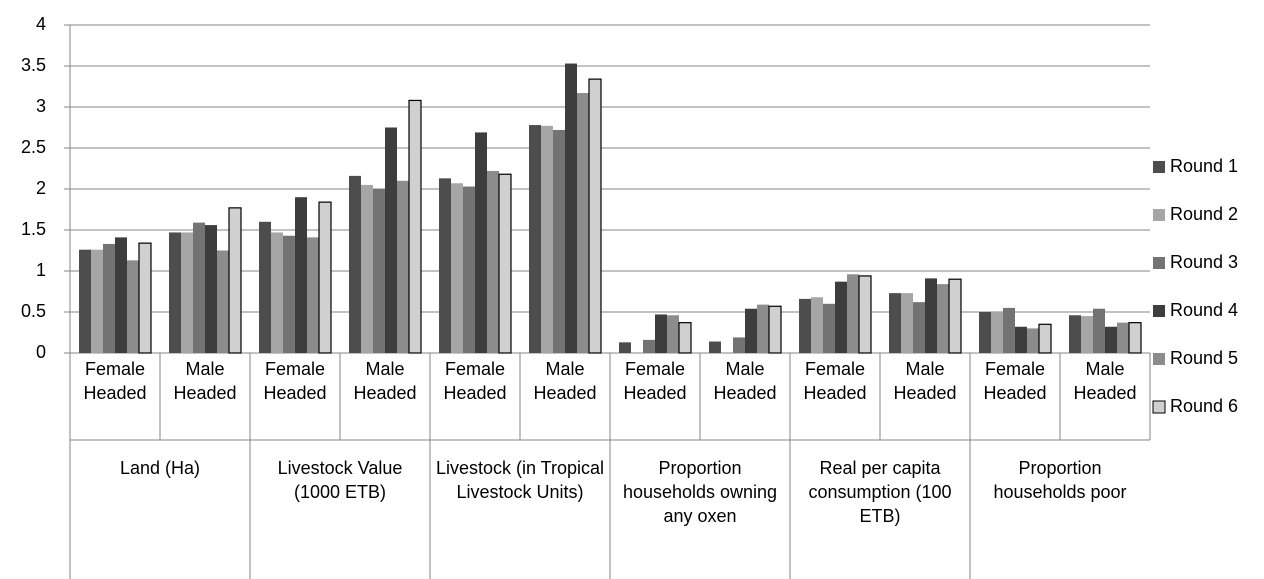 This screenshot has height=579, width=1264. What do you see at coordinates (41, 270) in the screenshot?
I see `y-tick-label: 1` at bounding box center [41, 270].